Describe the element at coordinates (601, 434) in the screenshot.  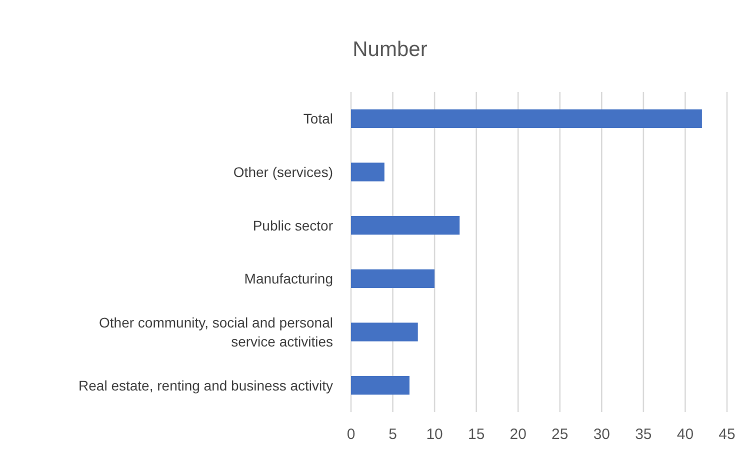
I see `x-tick-label: 30` at that location.